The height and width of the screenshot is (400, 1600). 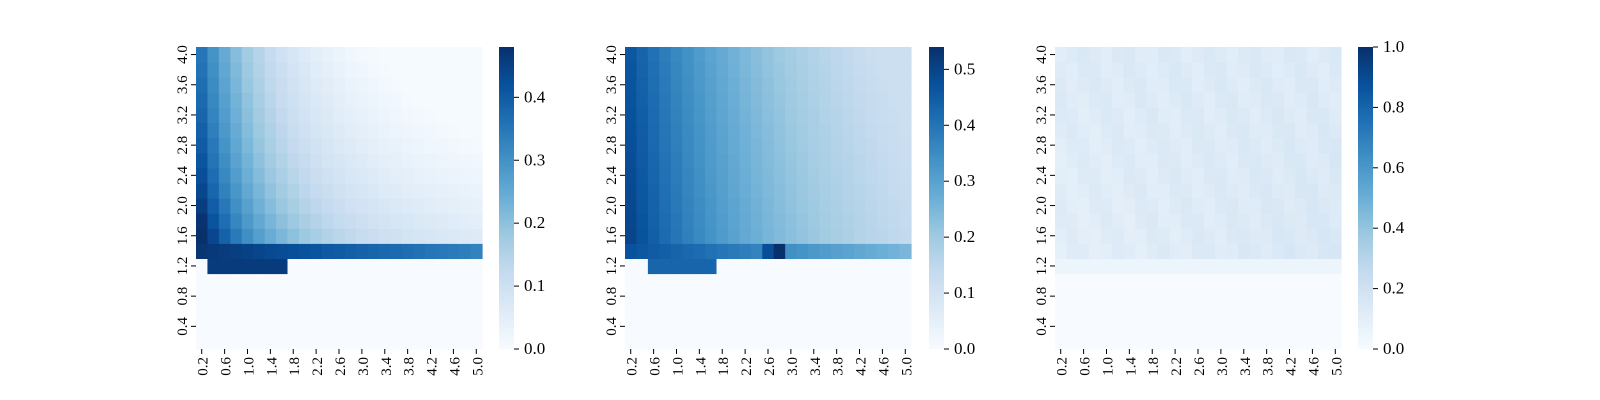 I want to click on colorbar-tick-label: 0.5, so click(x=964, y=68).